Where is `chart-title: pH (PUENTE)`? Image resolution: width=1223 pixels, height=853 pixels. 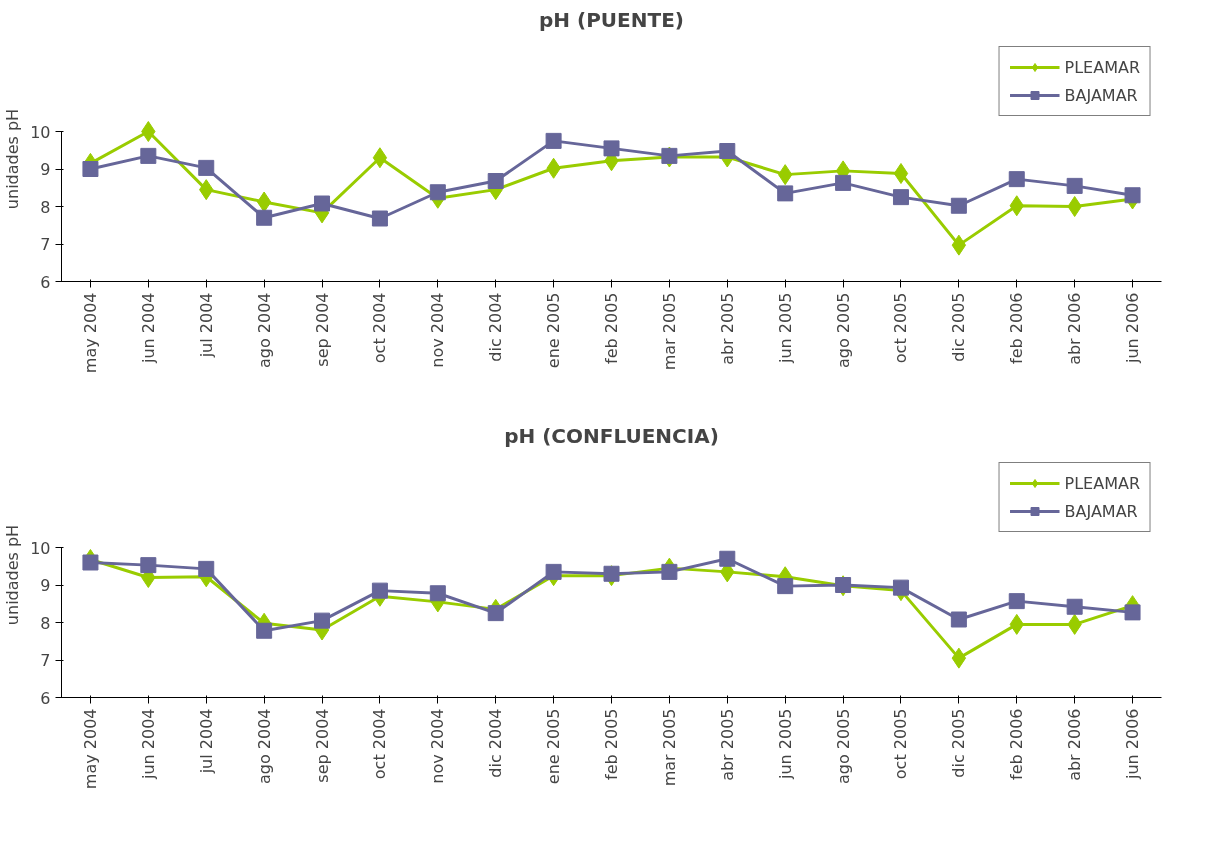 chart-title: pH (PUENTE) is located at coordinates (611, 19).